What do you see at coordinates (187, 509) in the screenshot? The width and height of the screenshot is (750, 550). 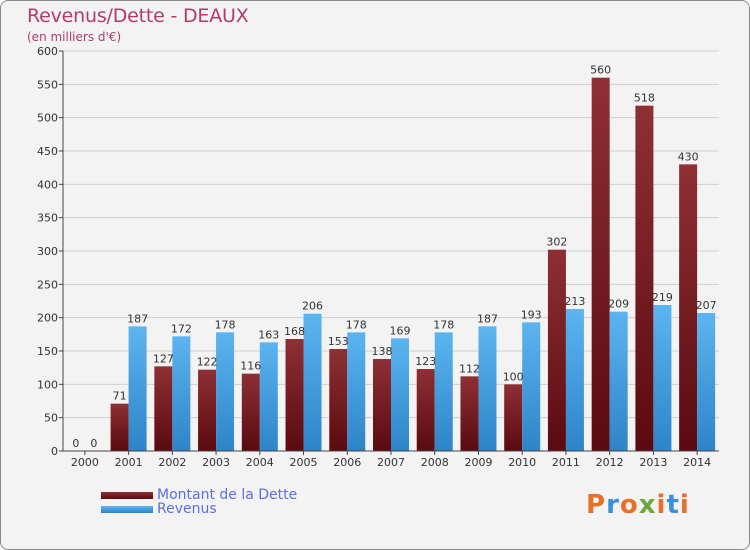 I see `legend-label-revenue: Revenus` at bounding box center [187, 509].